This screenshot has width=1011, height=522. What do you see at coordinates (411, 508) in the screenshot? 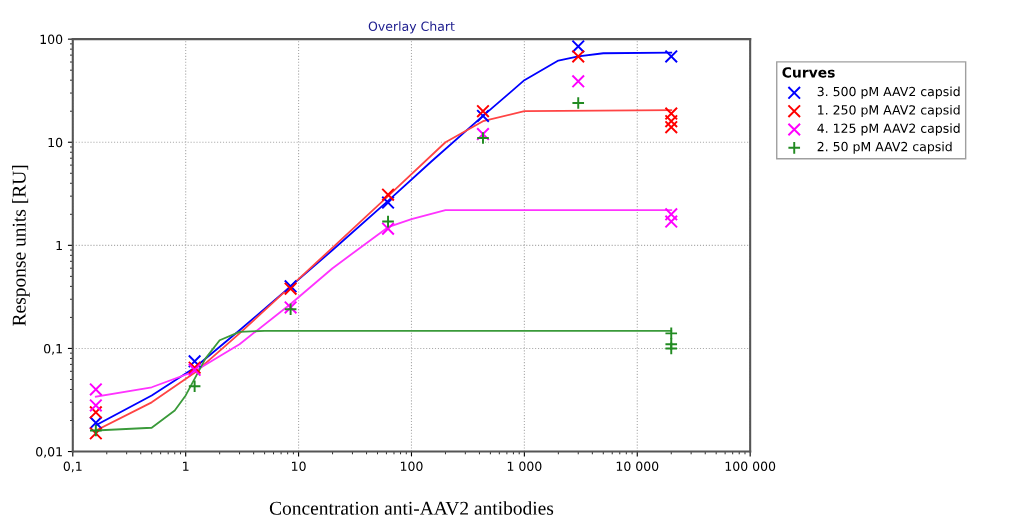
I see `x-axis-title: Concentration anti-AAV2 antibodies` at bounding box center [411, 508].